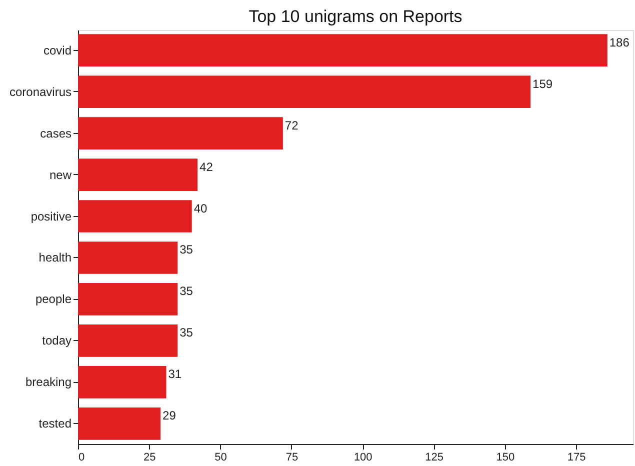 This screenshot has width=635, height=466. Describe the element at coordinates (207, 167) in the screenshot. I see `data-label: 42` at that location.